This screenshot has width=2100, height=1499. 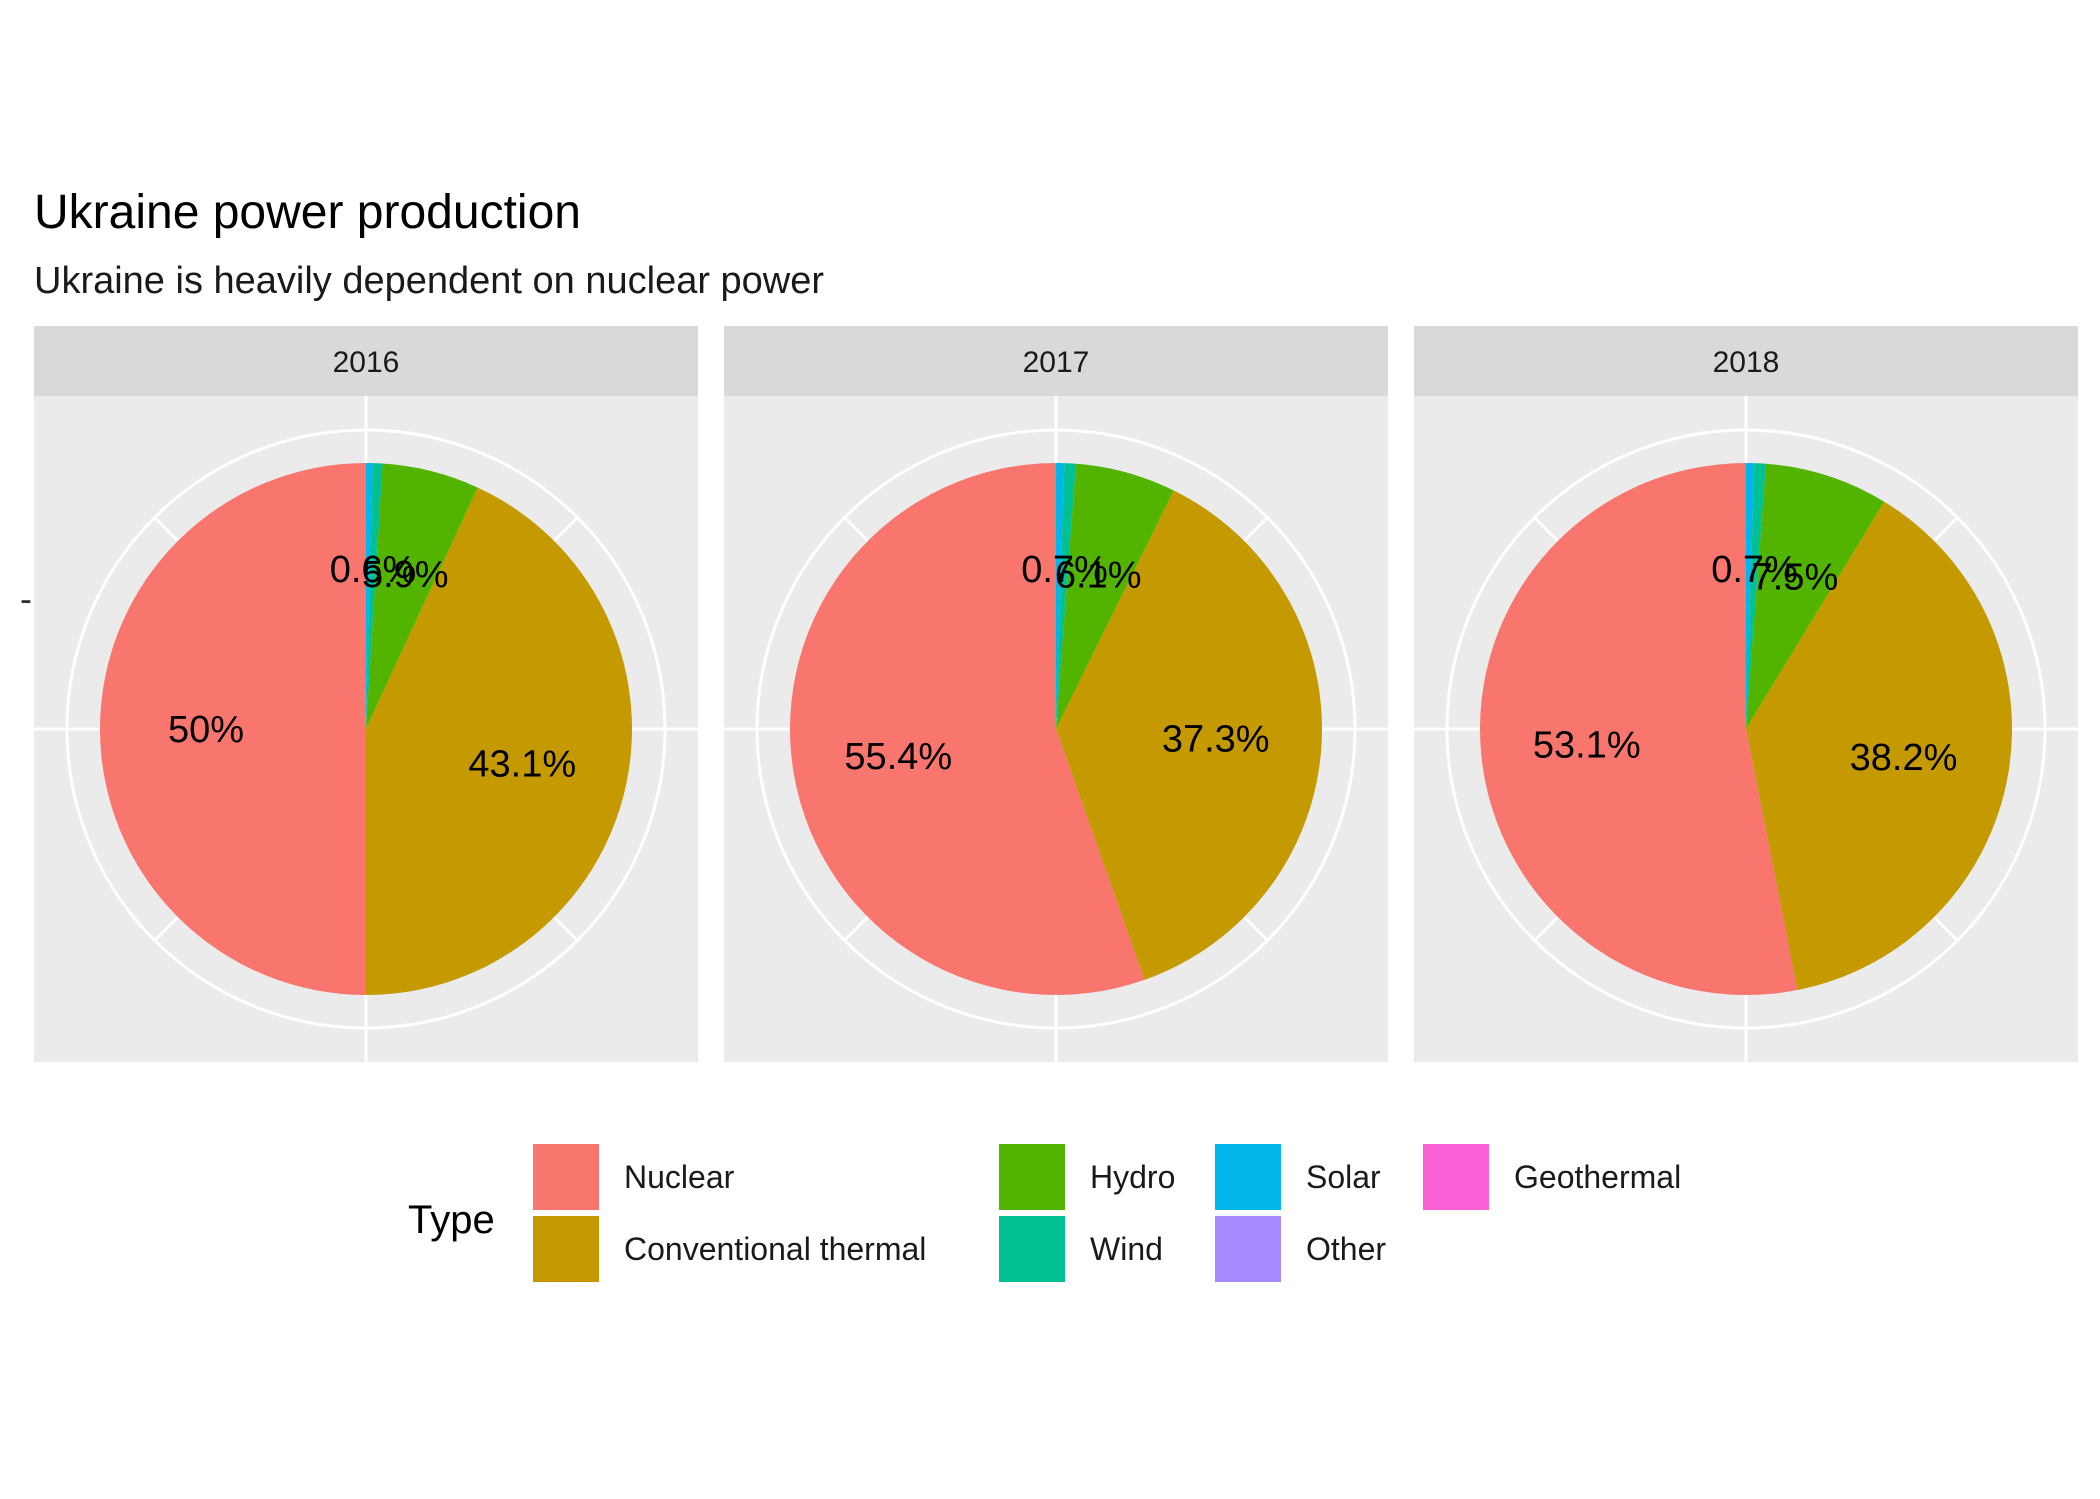 I want to click on legend-item-other: Other, so click(x=1299, y=1249).